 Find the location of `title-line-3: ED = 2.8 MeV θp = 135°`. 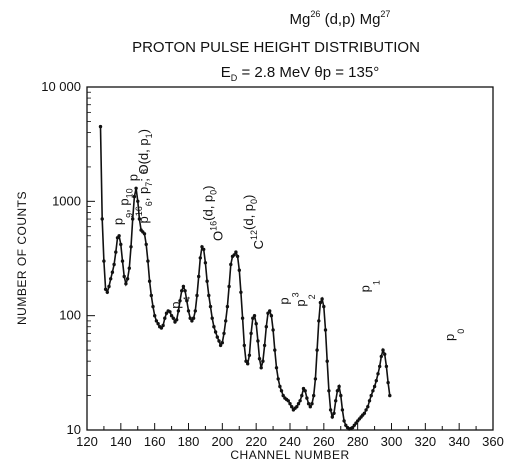

title-line-3: ED = 2.8 MeV θp = 135° is located at coordinates (300, 73).